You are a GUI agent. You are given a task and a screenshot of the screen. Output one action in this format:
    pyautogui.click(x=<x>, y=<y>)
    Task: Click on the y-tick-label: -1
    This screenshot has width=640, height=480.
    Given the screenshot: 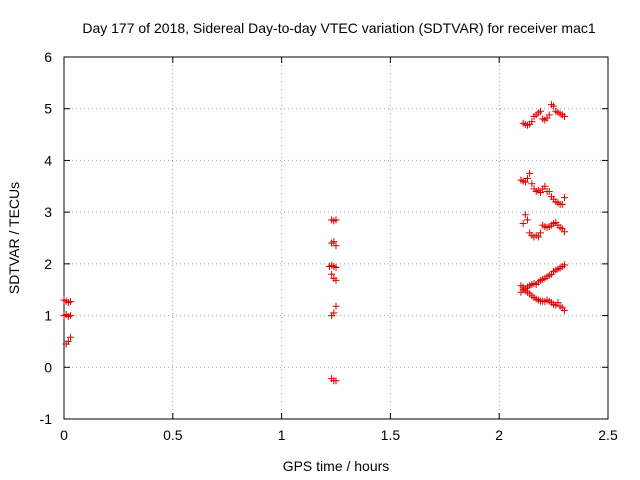 What is the action you would take?
    pyautogui.click(x=46, y=419)
    